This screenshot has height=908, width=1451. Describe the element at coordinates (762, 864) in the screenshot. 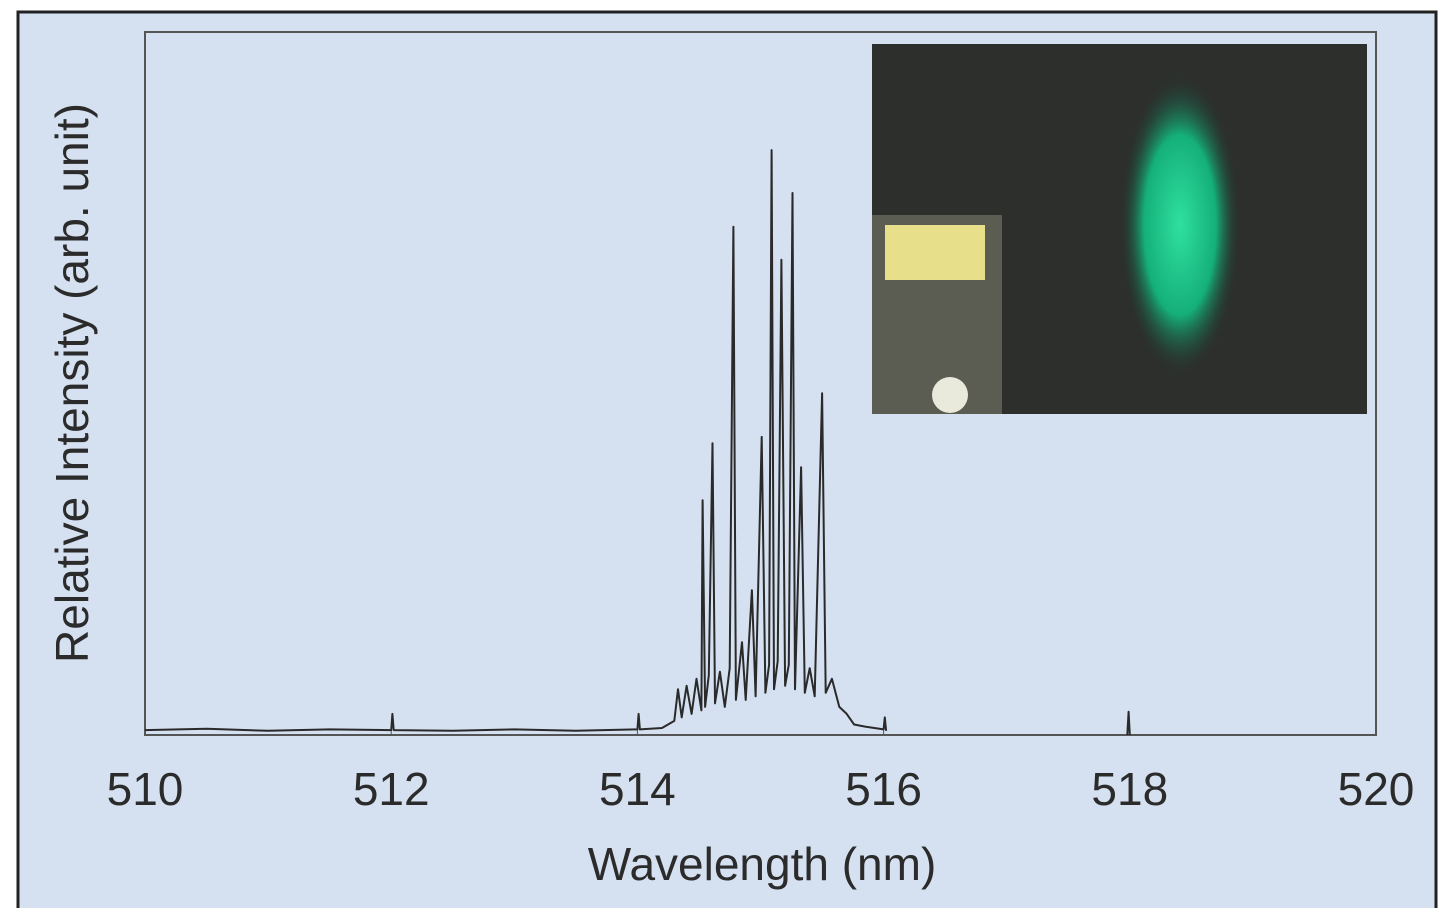

I see `x-axis-label: Wavelength (nm)` at that location.